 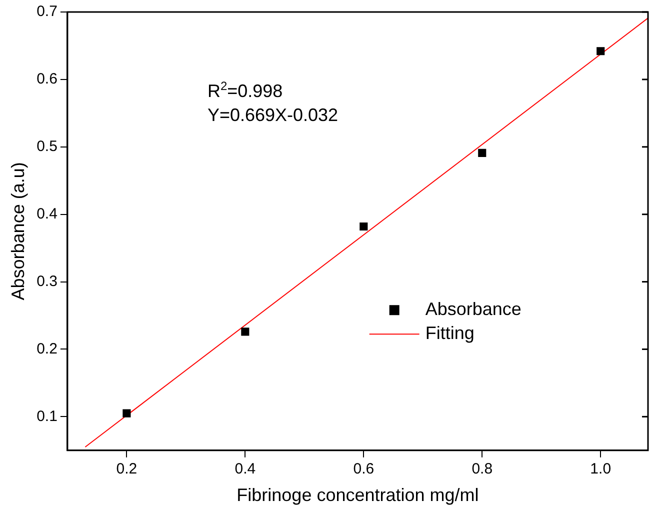 I want to click on y-tick-label: 0.1, so click(x=47, y=416).